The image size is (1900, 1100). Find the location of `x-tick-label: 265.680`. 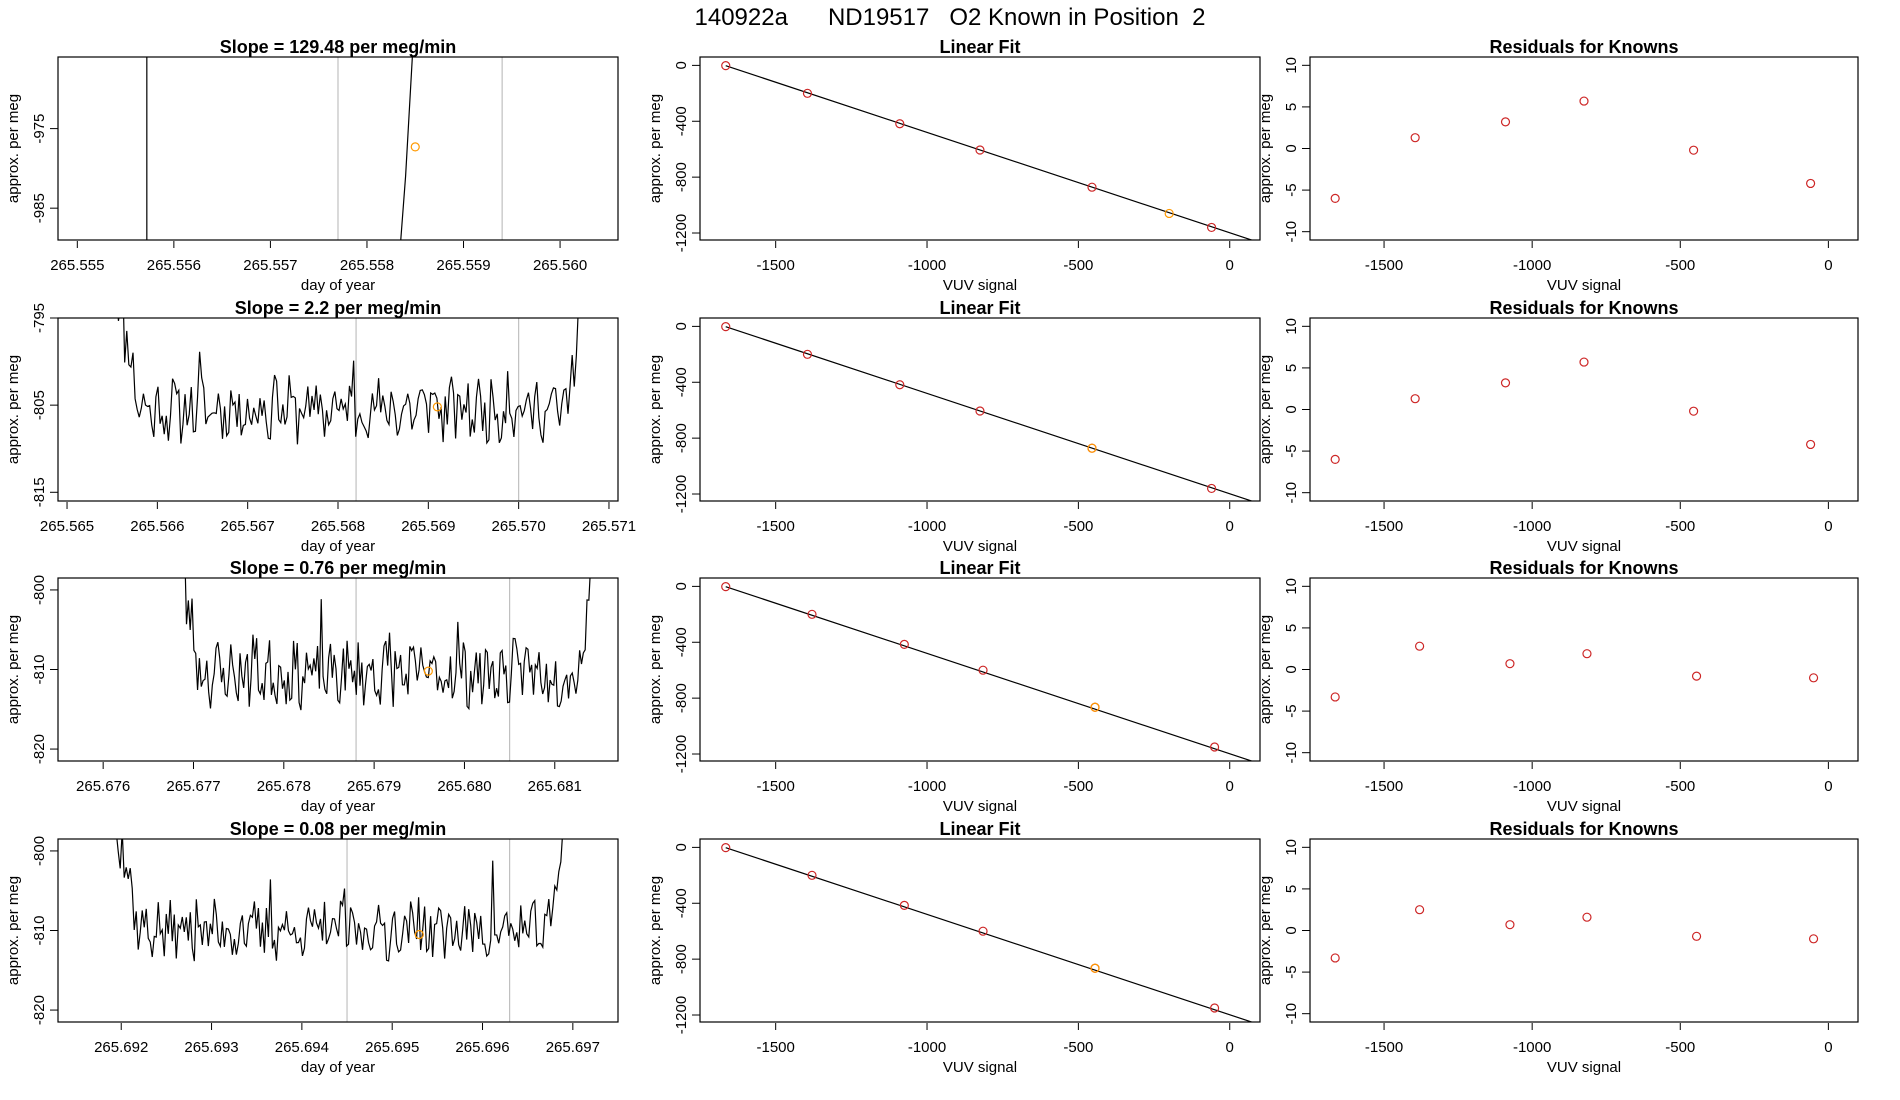

x-tick-label: 265.680 is located at coordinates (464, 786).